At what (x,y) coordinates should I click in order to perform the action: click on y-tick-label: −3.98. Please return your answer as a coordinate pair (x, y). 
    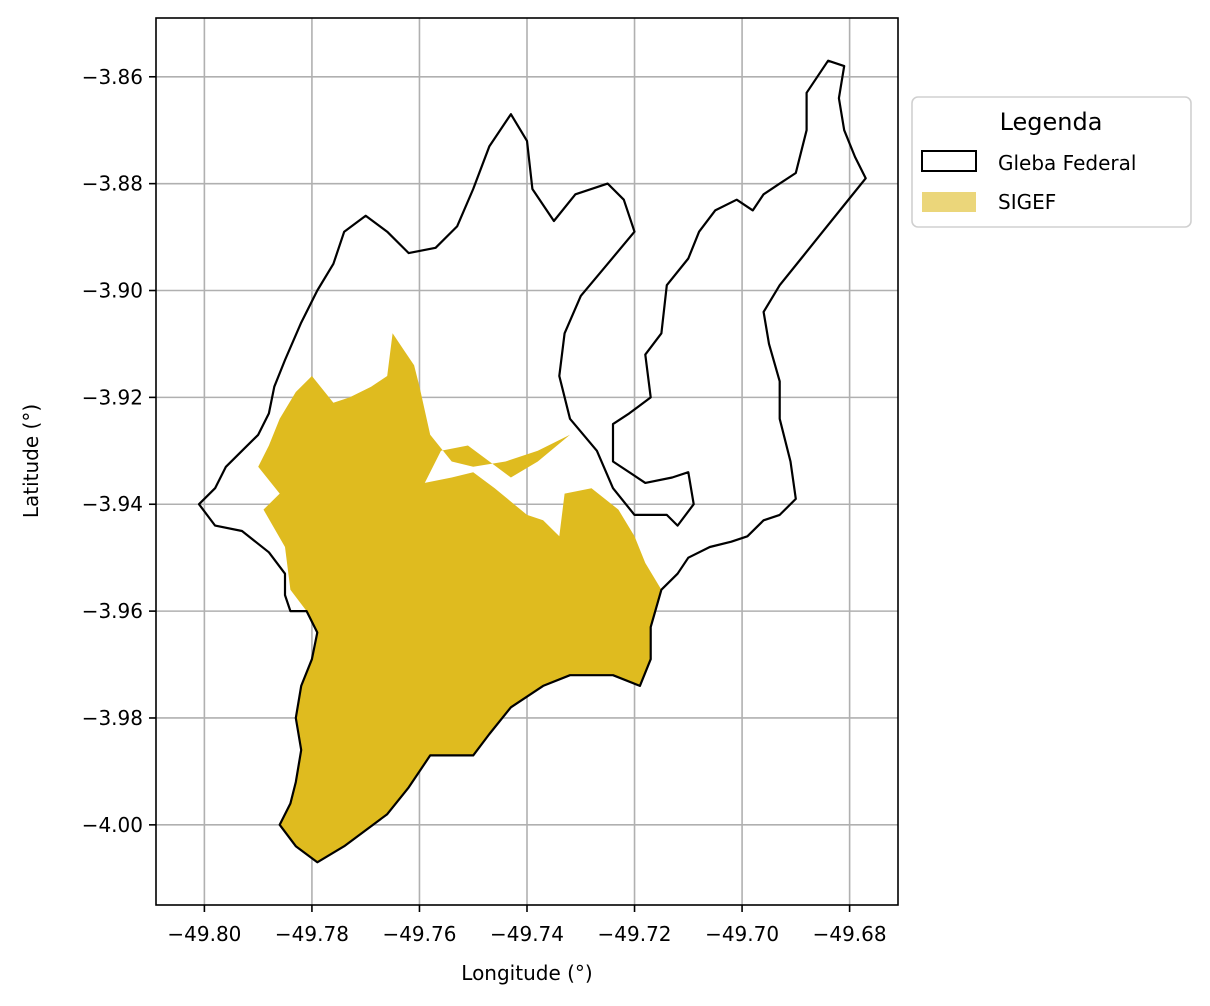
    Looking at the image, I should click on (112, 718).